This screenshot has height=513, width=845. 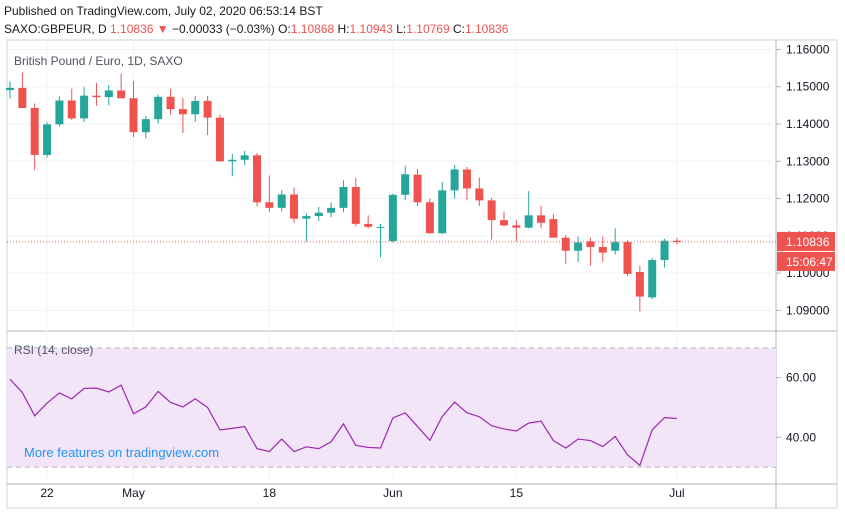 What do you see at coordinates (371, 29) in the screenshot?
I see `high-value: 1.10943` at bounding box center [371, 29].